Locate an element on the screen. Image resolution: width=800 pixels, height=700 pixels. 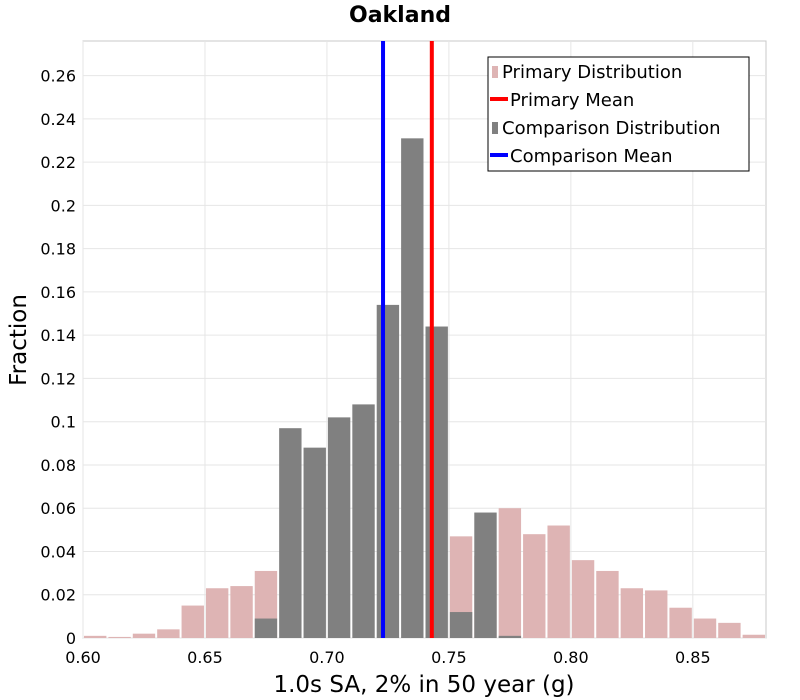
legend-label-primary-mean: Primary Mean is located at coordinates (572, 100).